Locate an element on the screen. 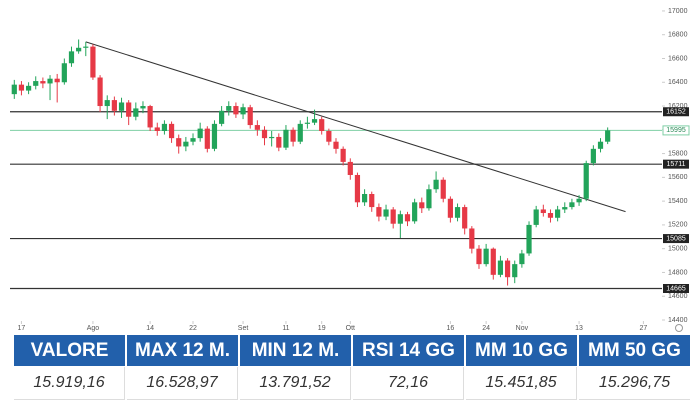 Image resolution: width=700 pixels, height=400 pixels. y-tick-label: 15200 is located at coordinates (678, 225).